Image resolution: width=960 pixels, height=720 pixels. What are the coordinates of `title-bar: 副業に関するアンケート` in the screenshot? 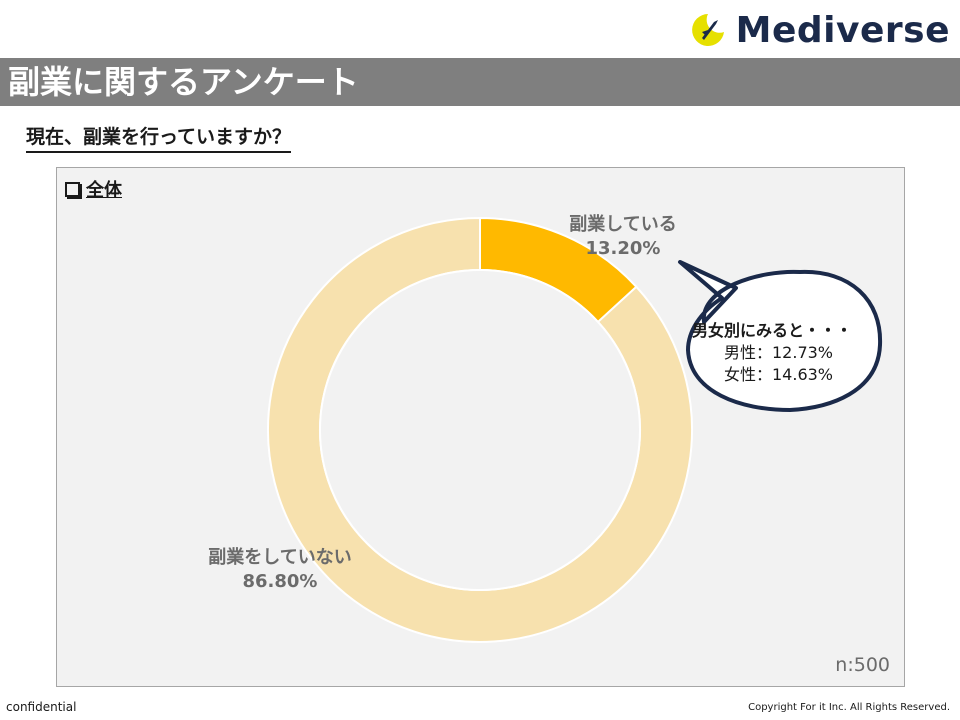 It's located at (480, 82).